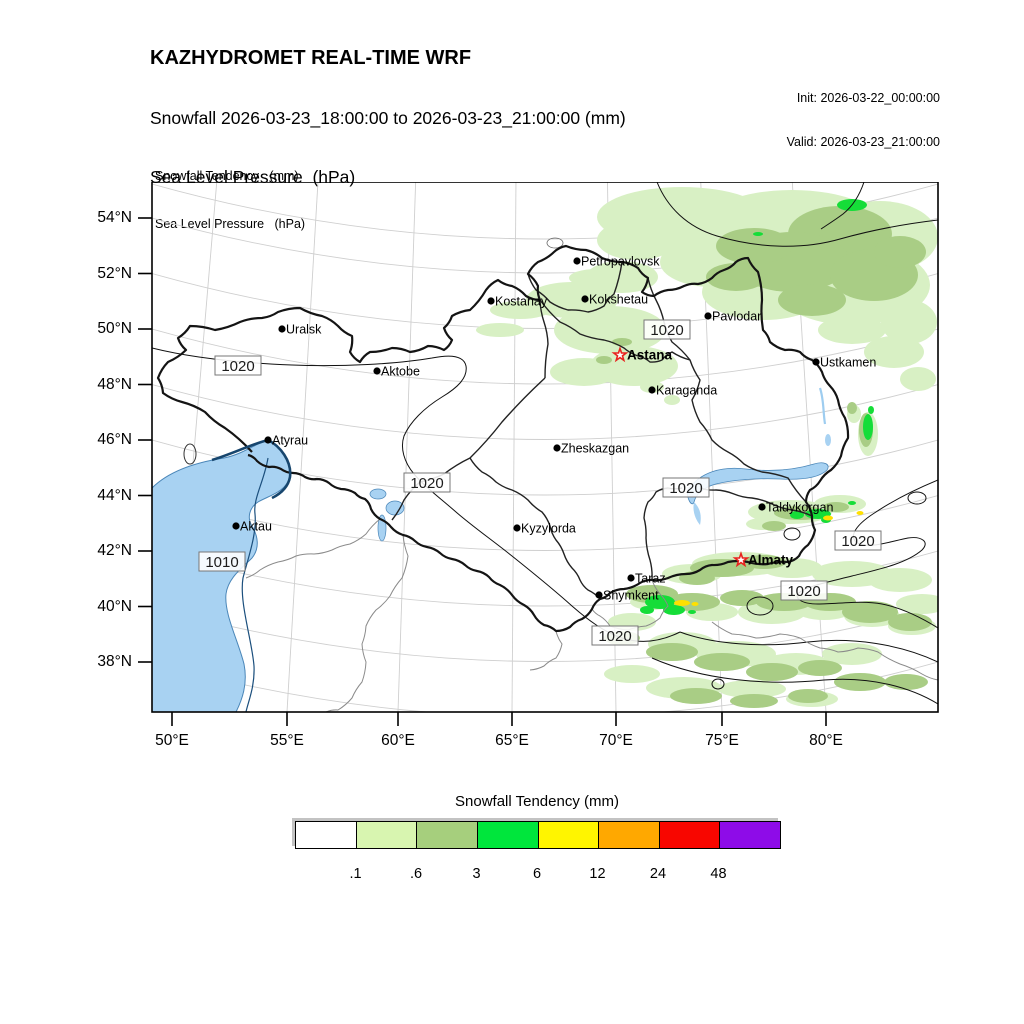 The width and height of the screenshot is (1024, 1024). I want to click on city: Pavlodar, so click(732, 317).